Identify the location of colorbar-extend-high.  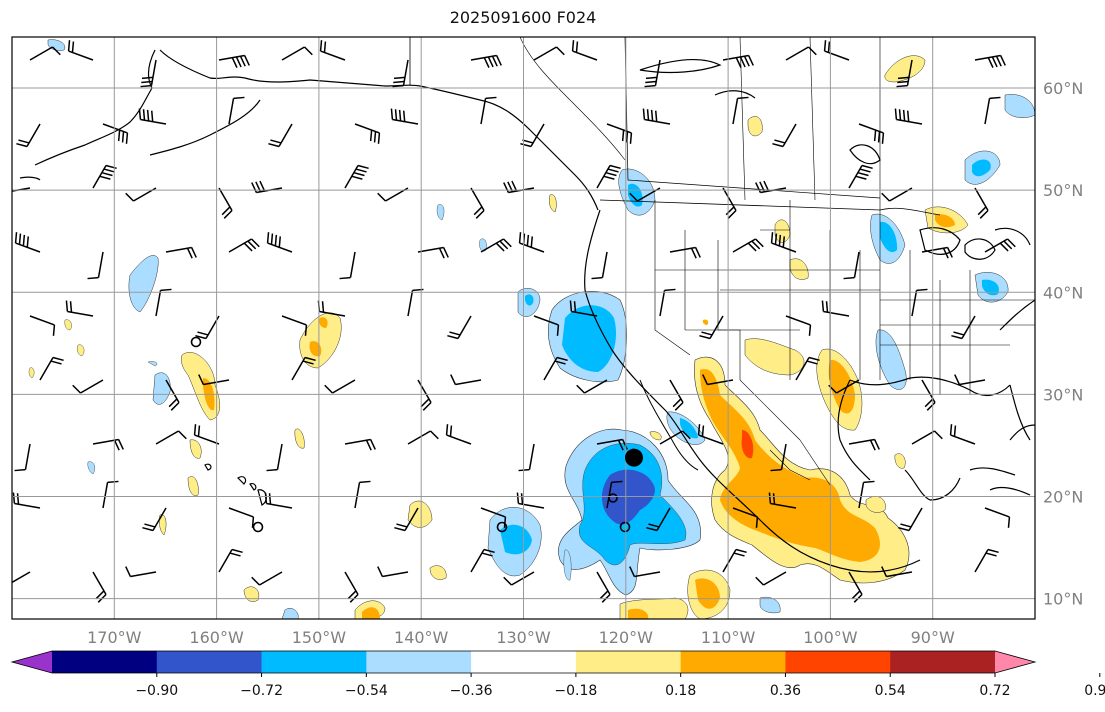
(1015, 662).